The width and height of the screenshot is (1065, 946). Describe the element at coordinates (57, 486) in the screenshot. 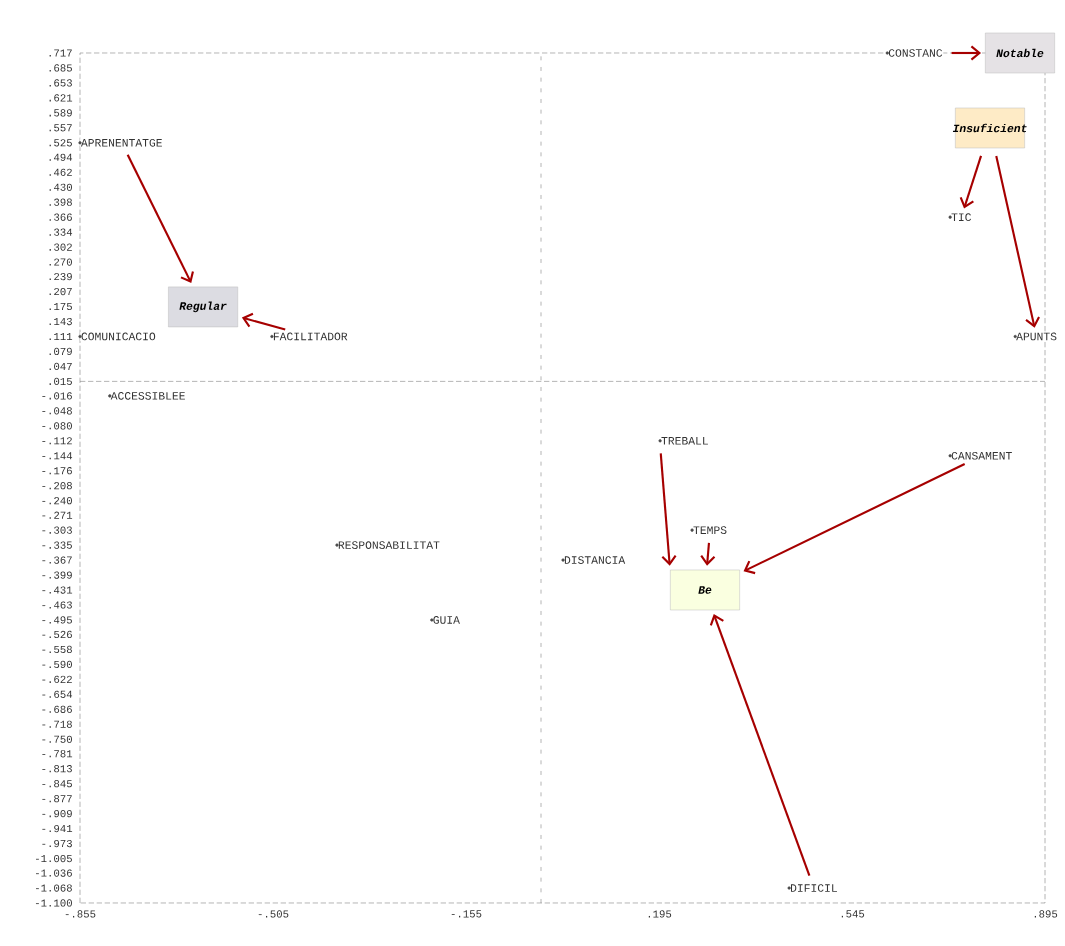

I see `y-tick-label: -.208` at that location.